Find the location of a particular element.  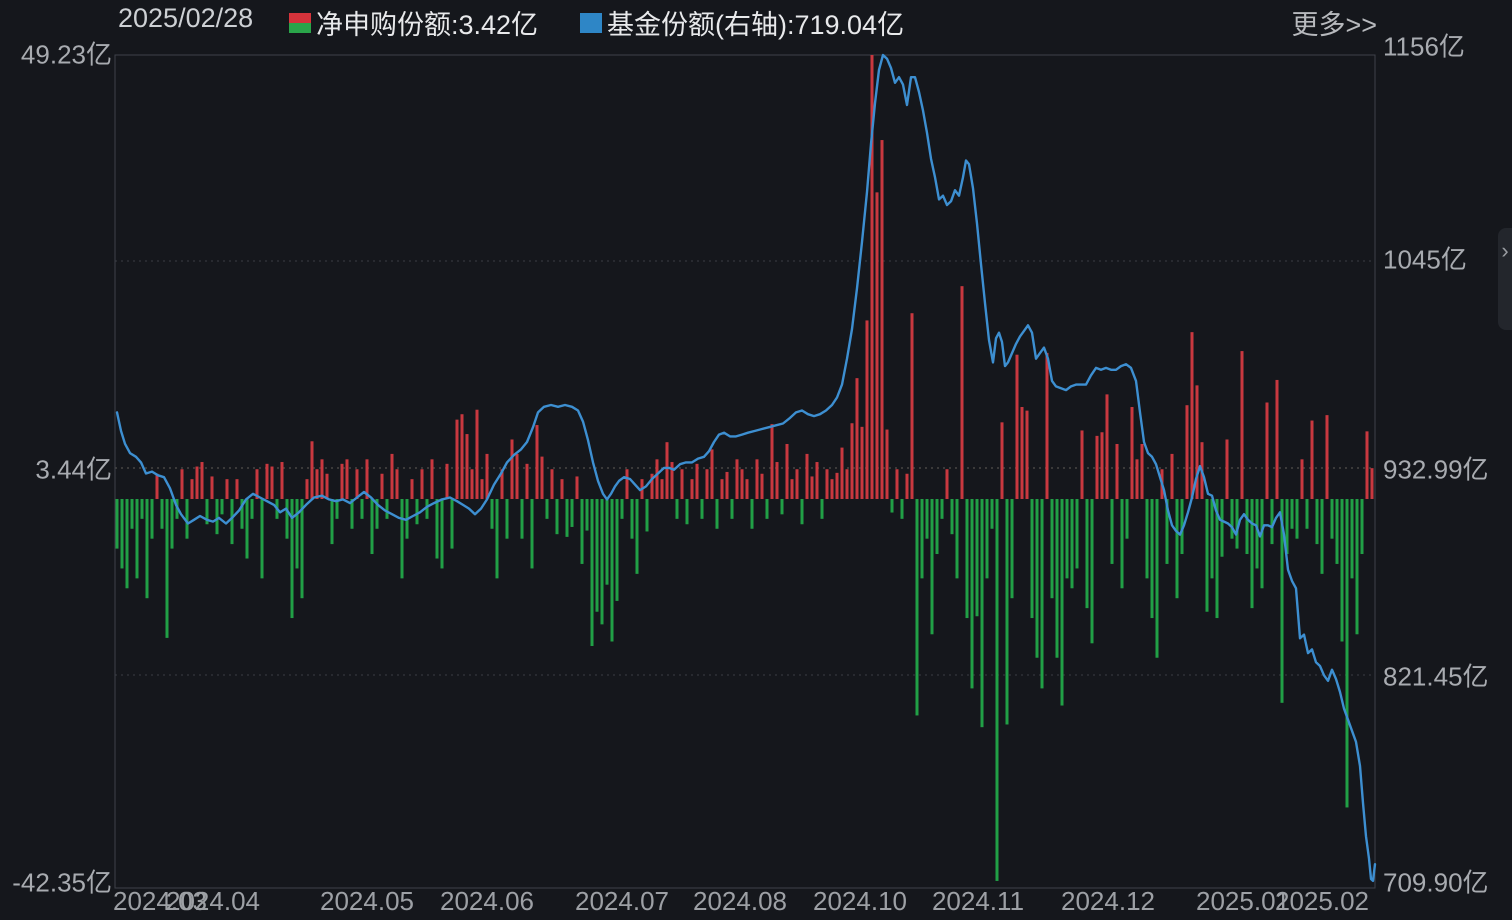

legend-fund-shares: 基金份额(右轴):719.04亿 is located at coordinates (742, 22).